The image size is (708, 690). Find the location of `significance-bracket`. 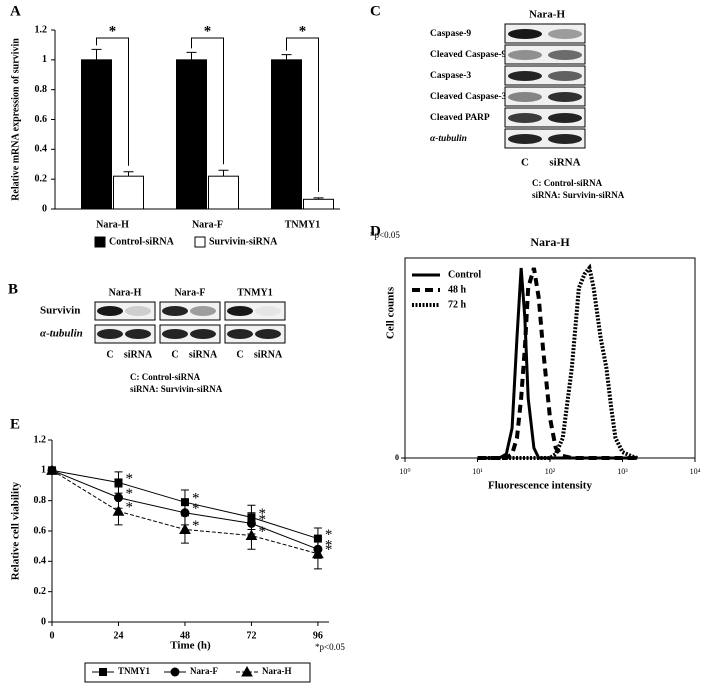

significance-bracket is located at coordinates (302, 114).